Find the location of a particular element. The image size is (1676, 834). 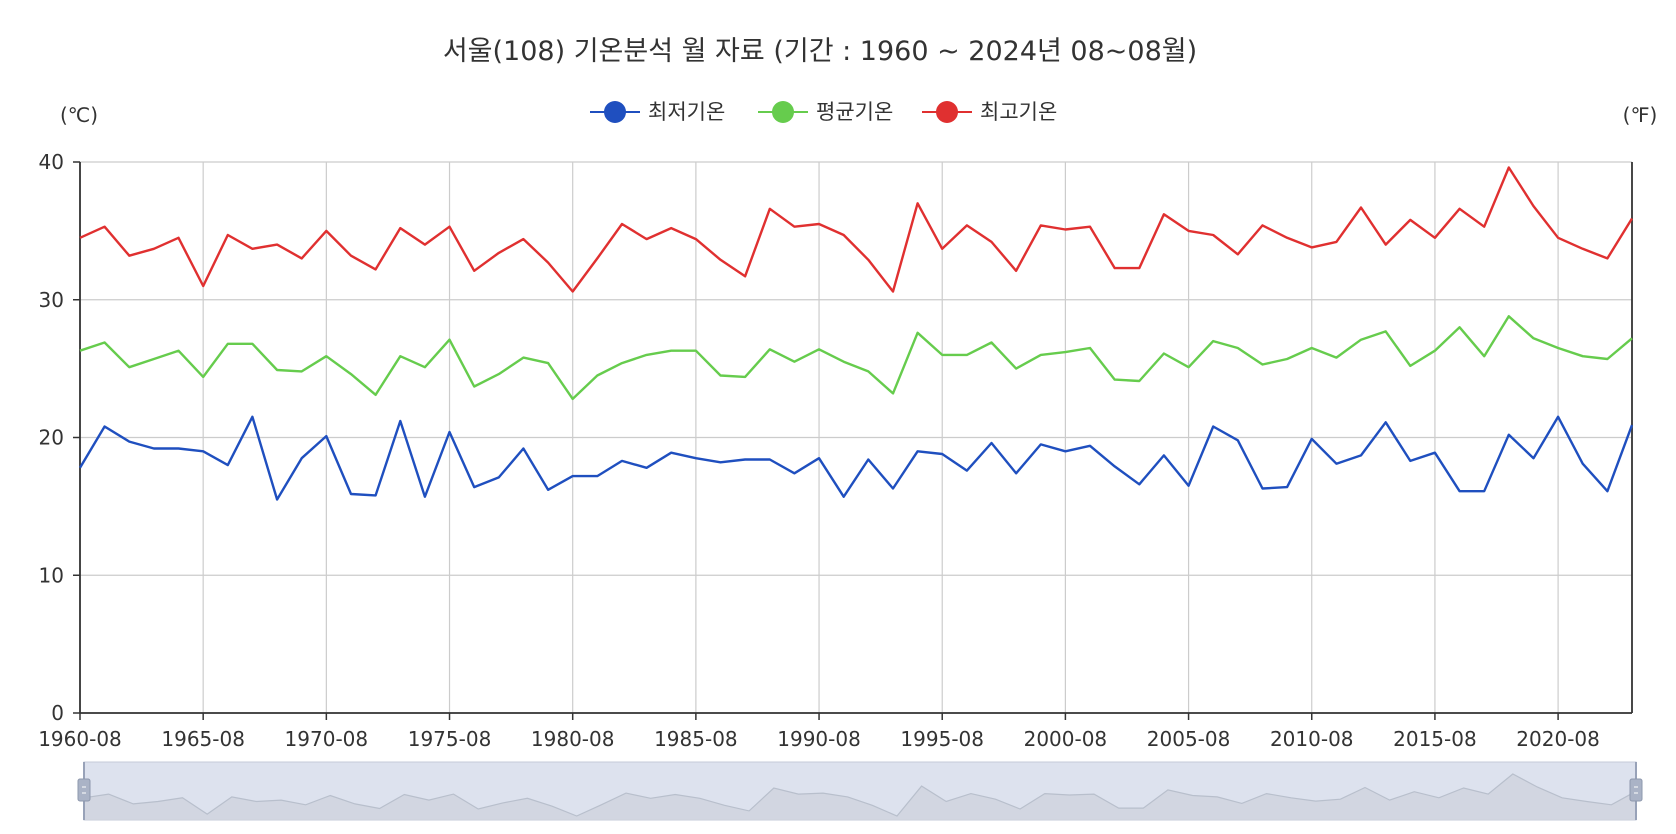

x-tick-label: 1970-08 is located at coordinates (327, 739).